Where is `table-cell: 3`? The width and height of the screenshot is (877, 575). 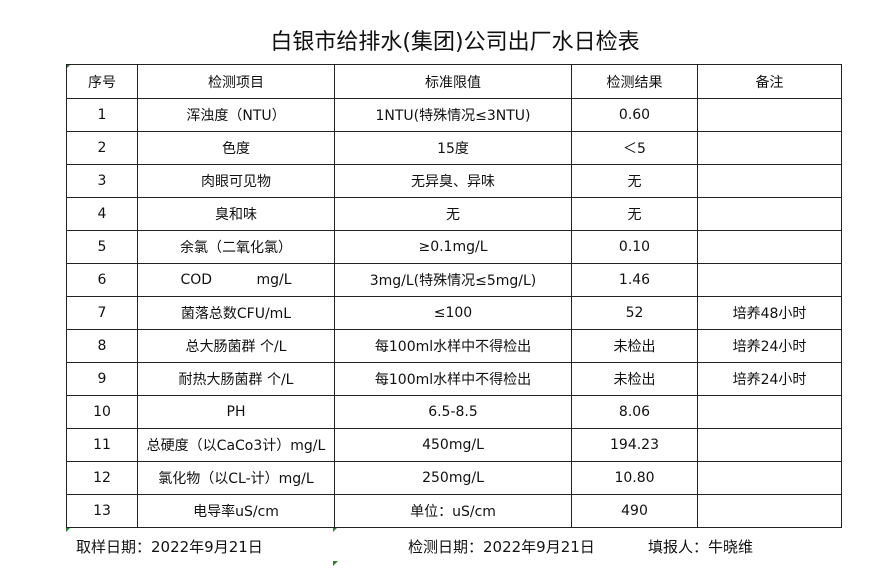 table-cell: 3 is located at coordinates (102, 181).